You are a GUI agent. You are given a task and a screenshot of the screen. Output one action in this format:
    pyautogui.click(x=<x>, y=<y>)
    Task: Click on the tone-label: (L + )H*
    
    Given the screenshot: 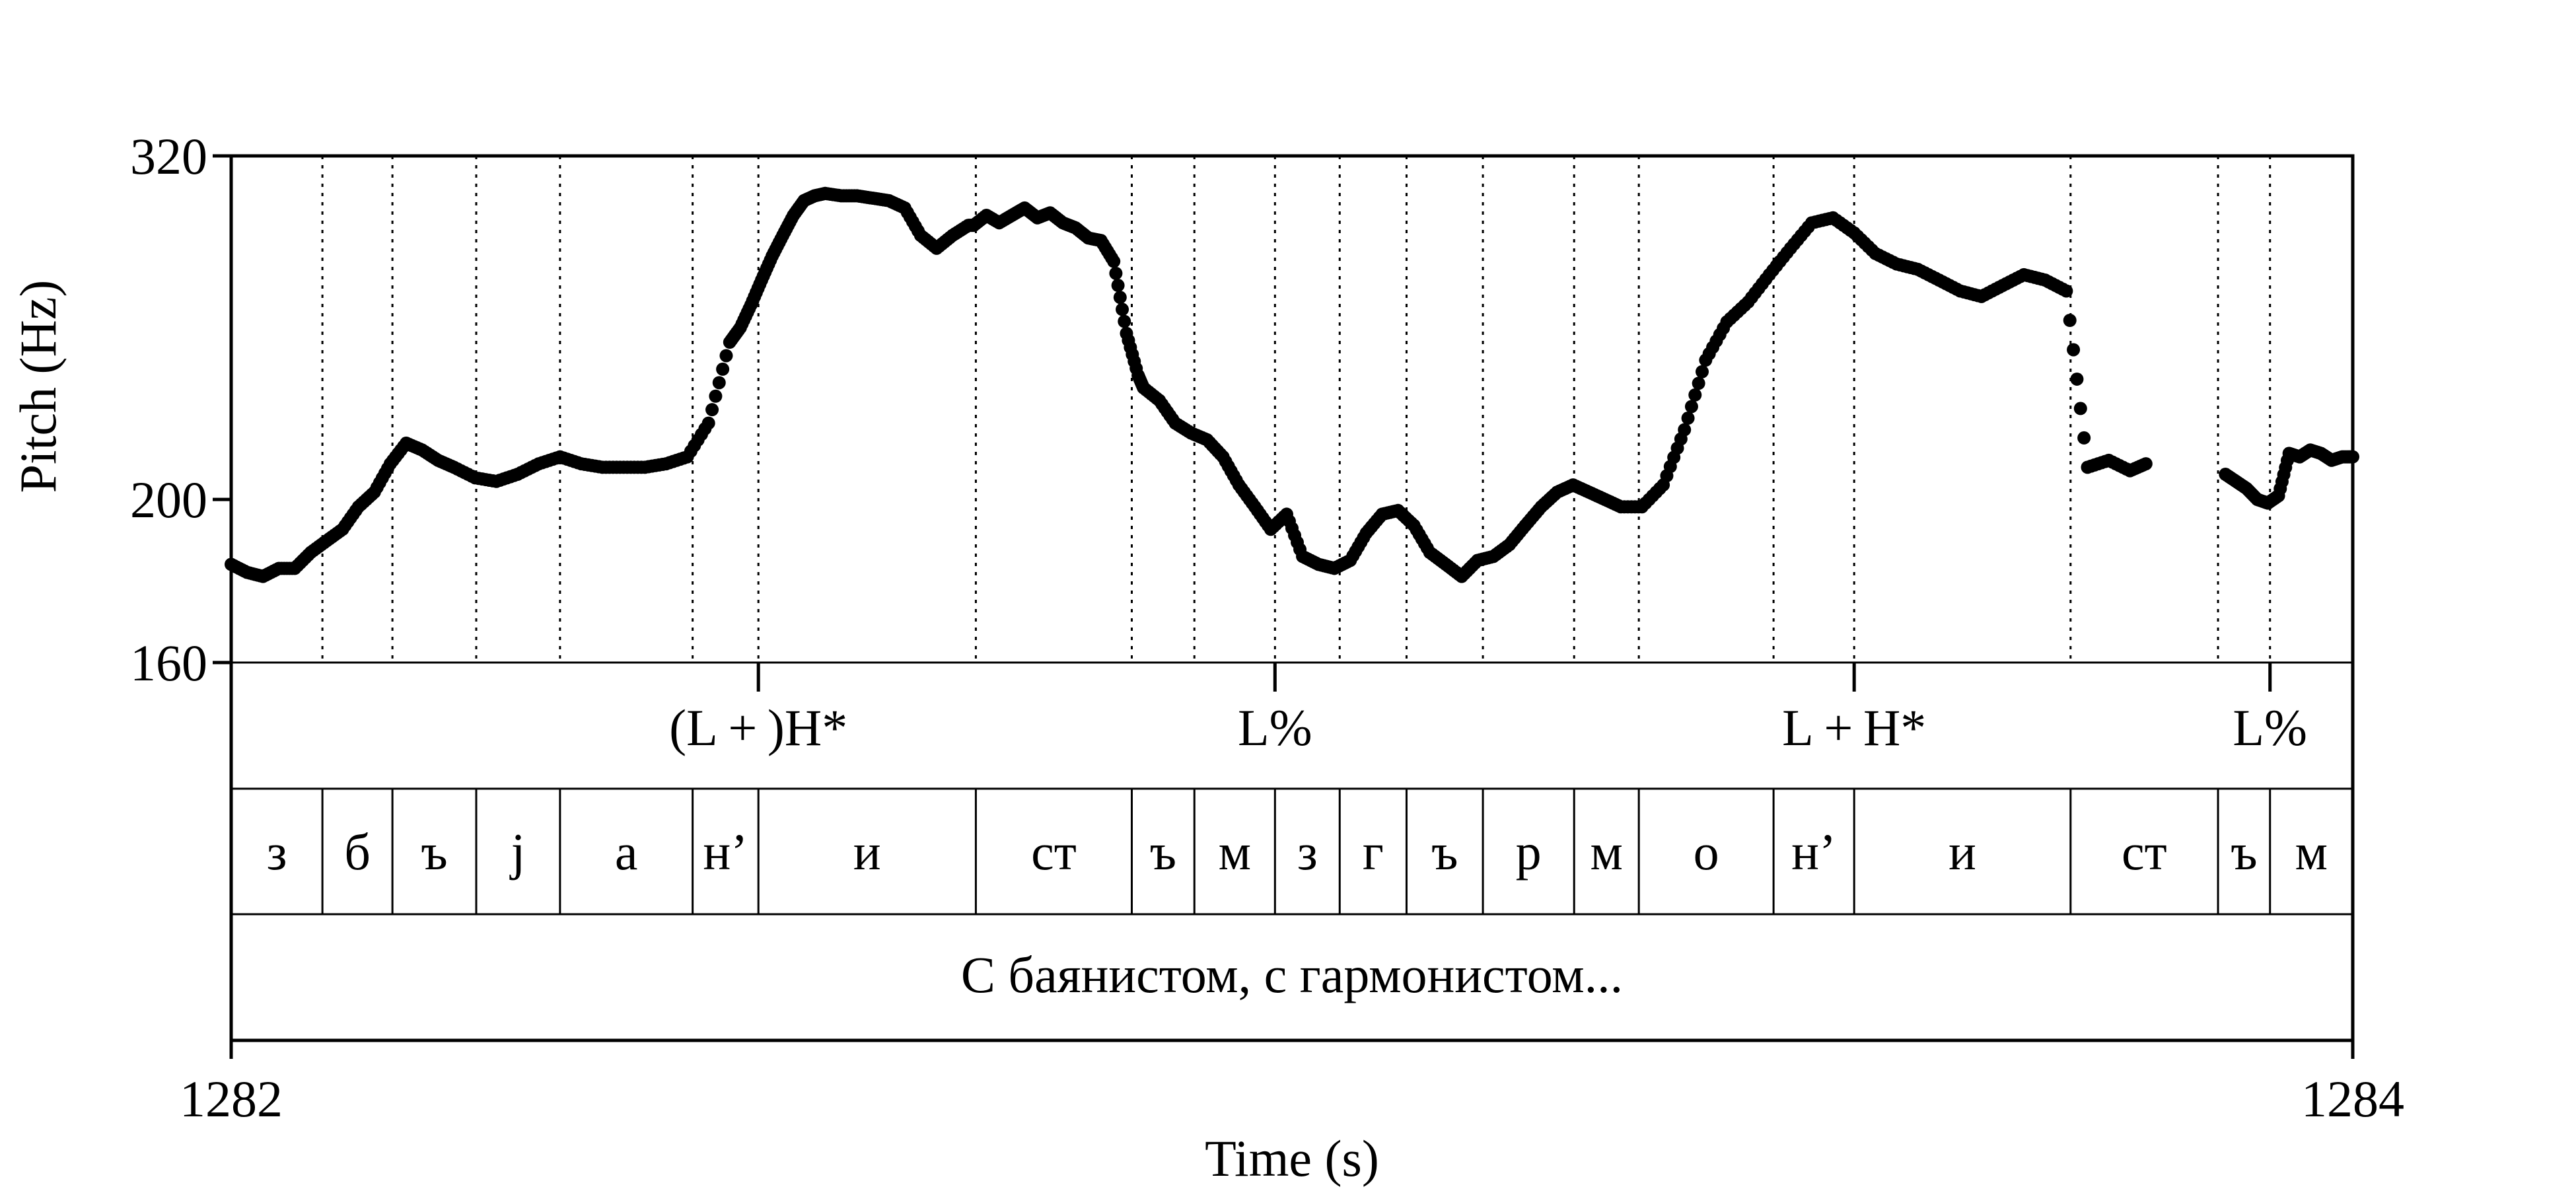 What is the action you would take?
    pyautogui.click(x=758, y=727)
    